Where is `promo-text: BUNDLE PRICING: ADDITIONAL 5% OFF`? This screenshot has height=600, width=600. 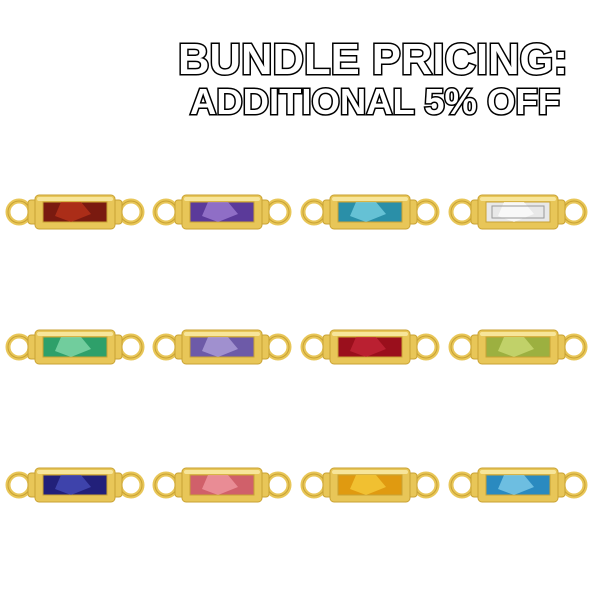
promo-text: BUNDLE PRICING: ADDITIONAL 5% OFF is located at coordinates (373, 79).